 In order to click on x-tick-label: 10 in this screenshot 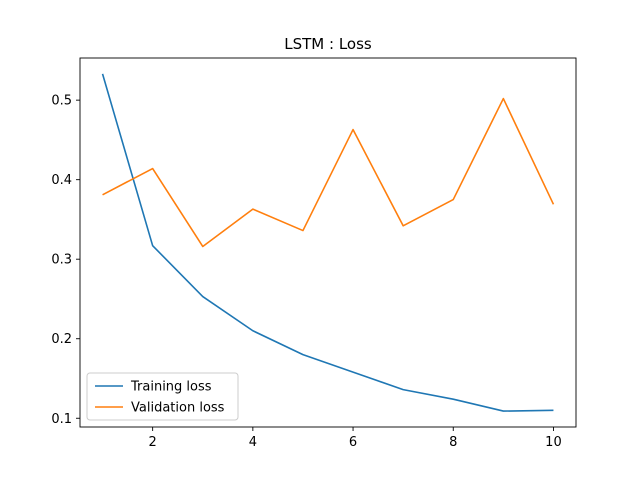, I will do `click(553, 442)`.